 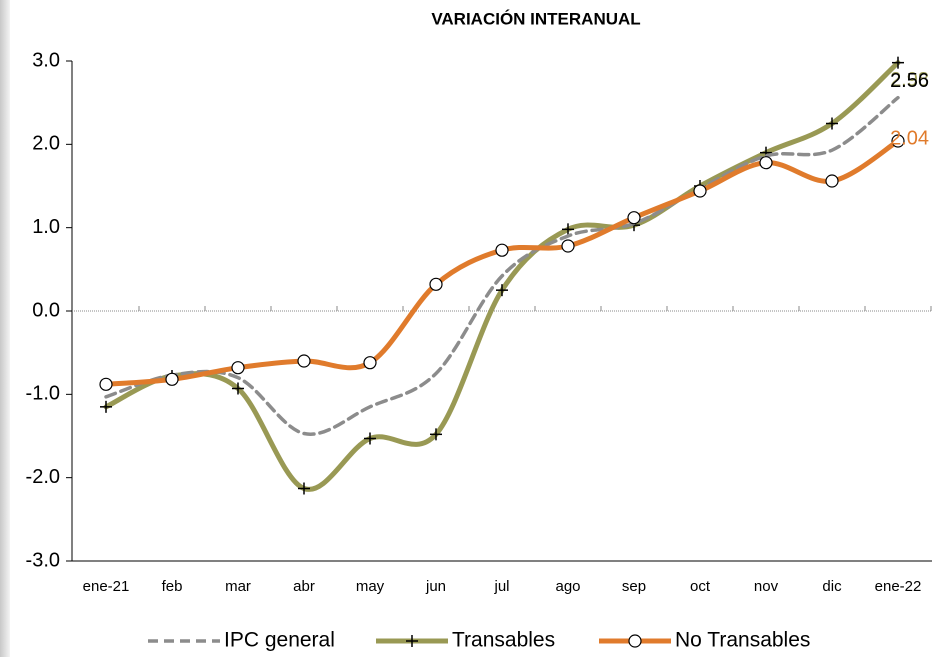 I want to click on x-tick-label: mar, so click(x=238, y=586).